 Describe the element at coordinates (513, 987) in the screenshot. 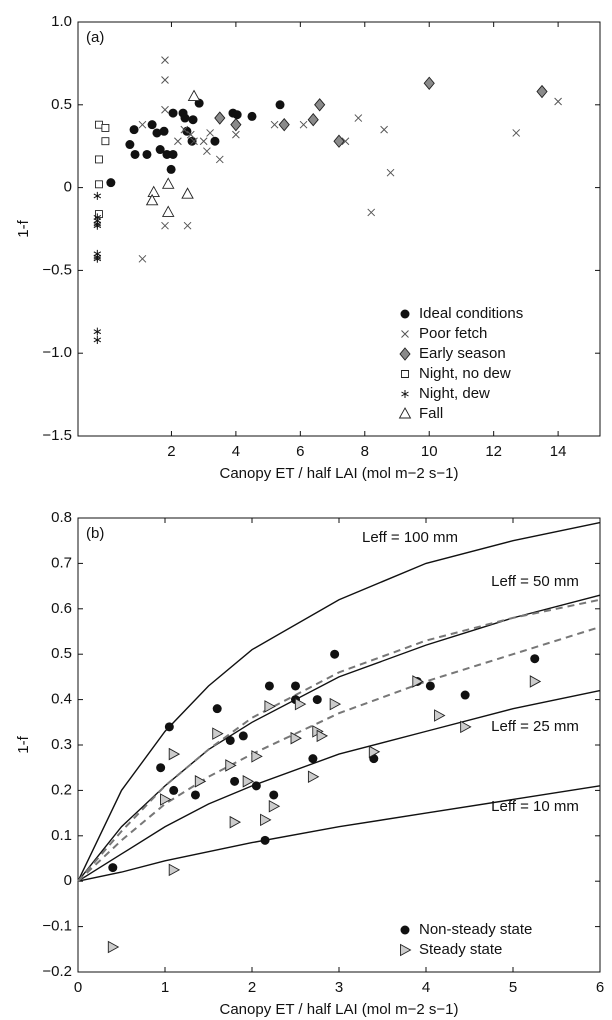

I see `x-tick-label: 5` at that location.